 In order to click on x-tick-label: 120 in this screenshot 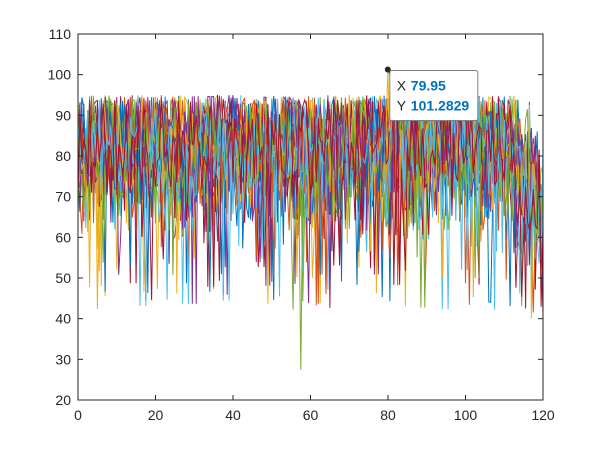, I will do `click(543, 415)`.